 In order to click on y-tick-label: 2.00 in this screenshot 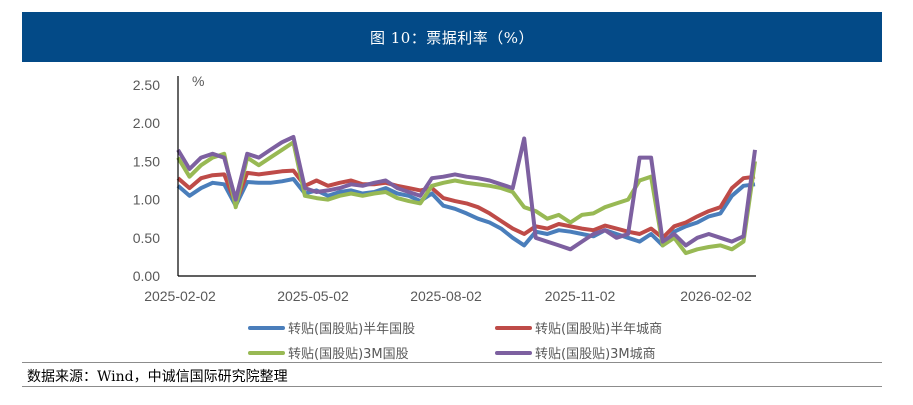, I will do `click(146, 123)`.